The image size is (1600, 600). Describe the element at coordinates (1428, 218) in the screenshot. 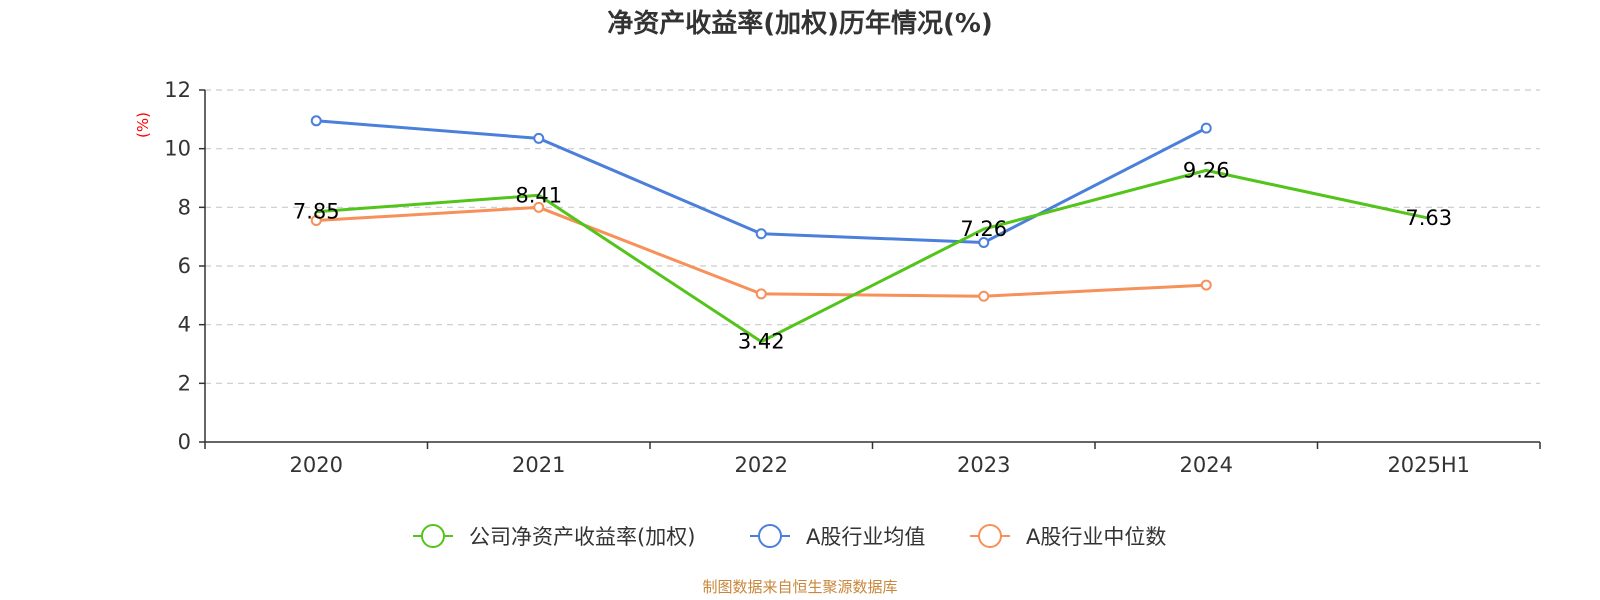

I see `data-label: 7.63` at that location.